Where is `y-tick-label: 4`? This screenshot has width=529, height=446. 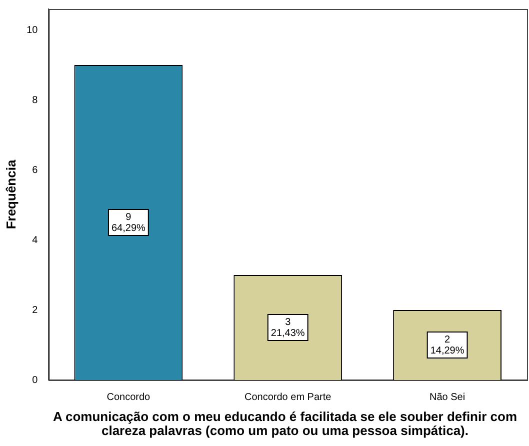 y-tick-label: 4 is located at coordinates (35, 240).